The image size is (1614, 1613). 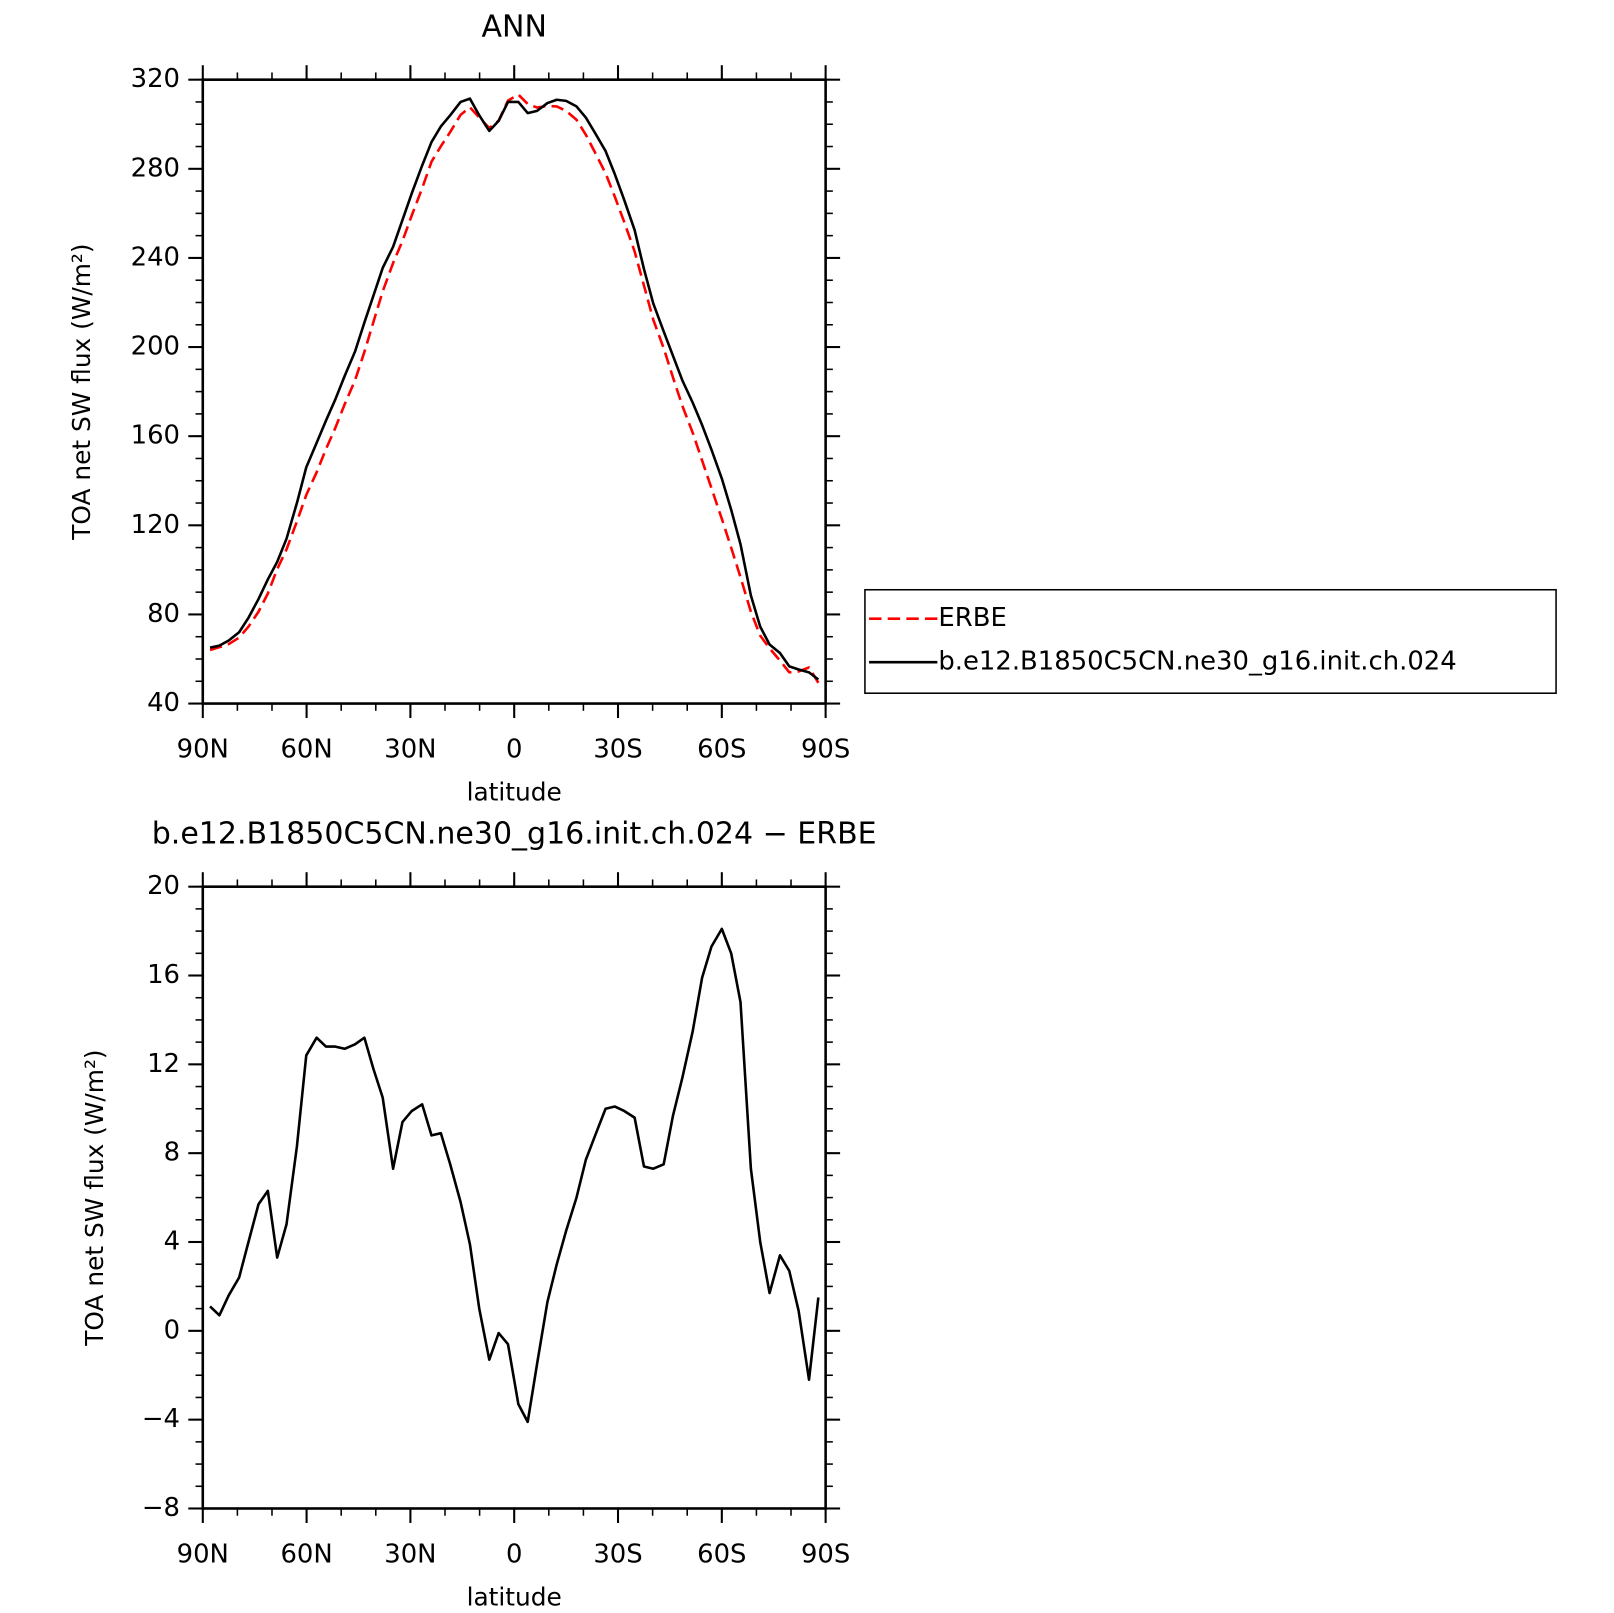 What do you see at coordinates (163, 1064) in the screenshot?
I see `y-tick-label: 12` at bounding box center [163, 1064].